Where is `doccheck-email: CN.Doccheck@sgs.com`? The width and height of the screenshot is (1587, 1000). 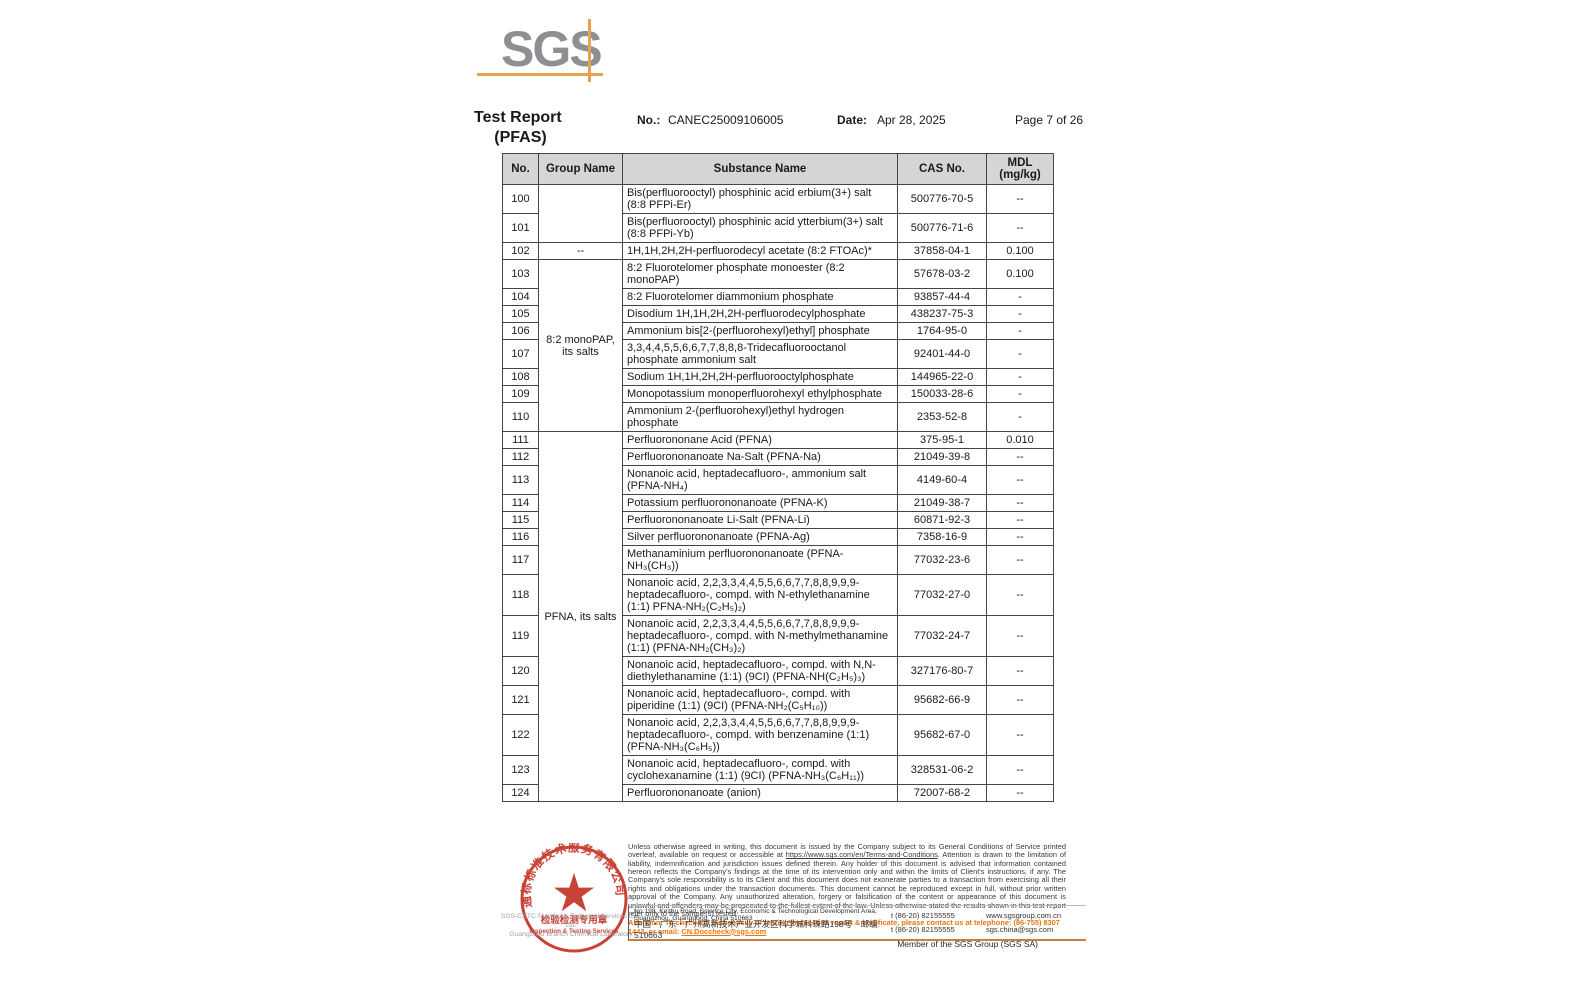 doccheck-email: CN.Doccheck@sgs.com is located at coordinates (724, 931).